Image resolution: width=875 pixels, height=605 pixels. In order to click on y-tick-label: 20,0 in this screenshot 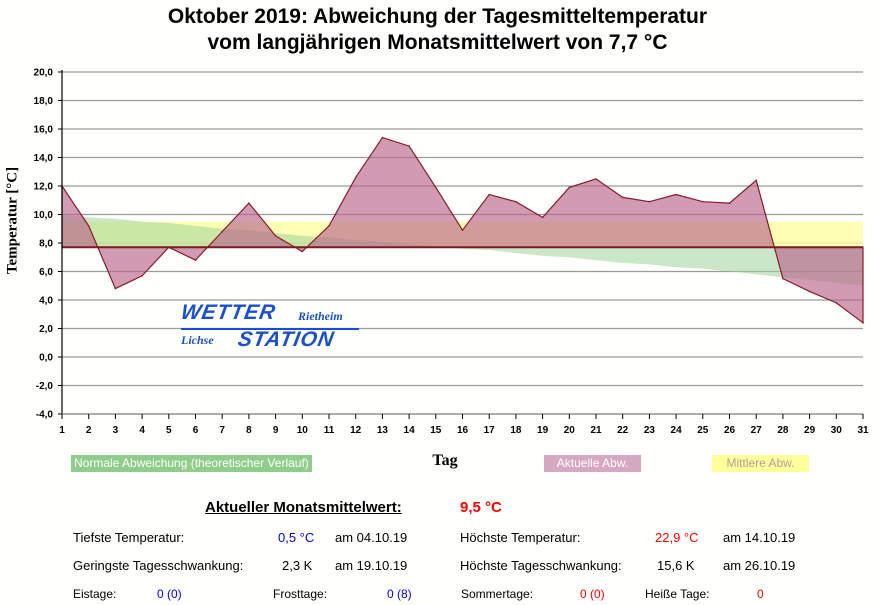, I will do `click(44, 73)`.